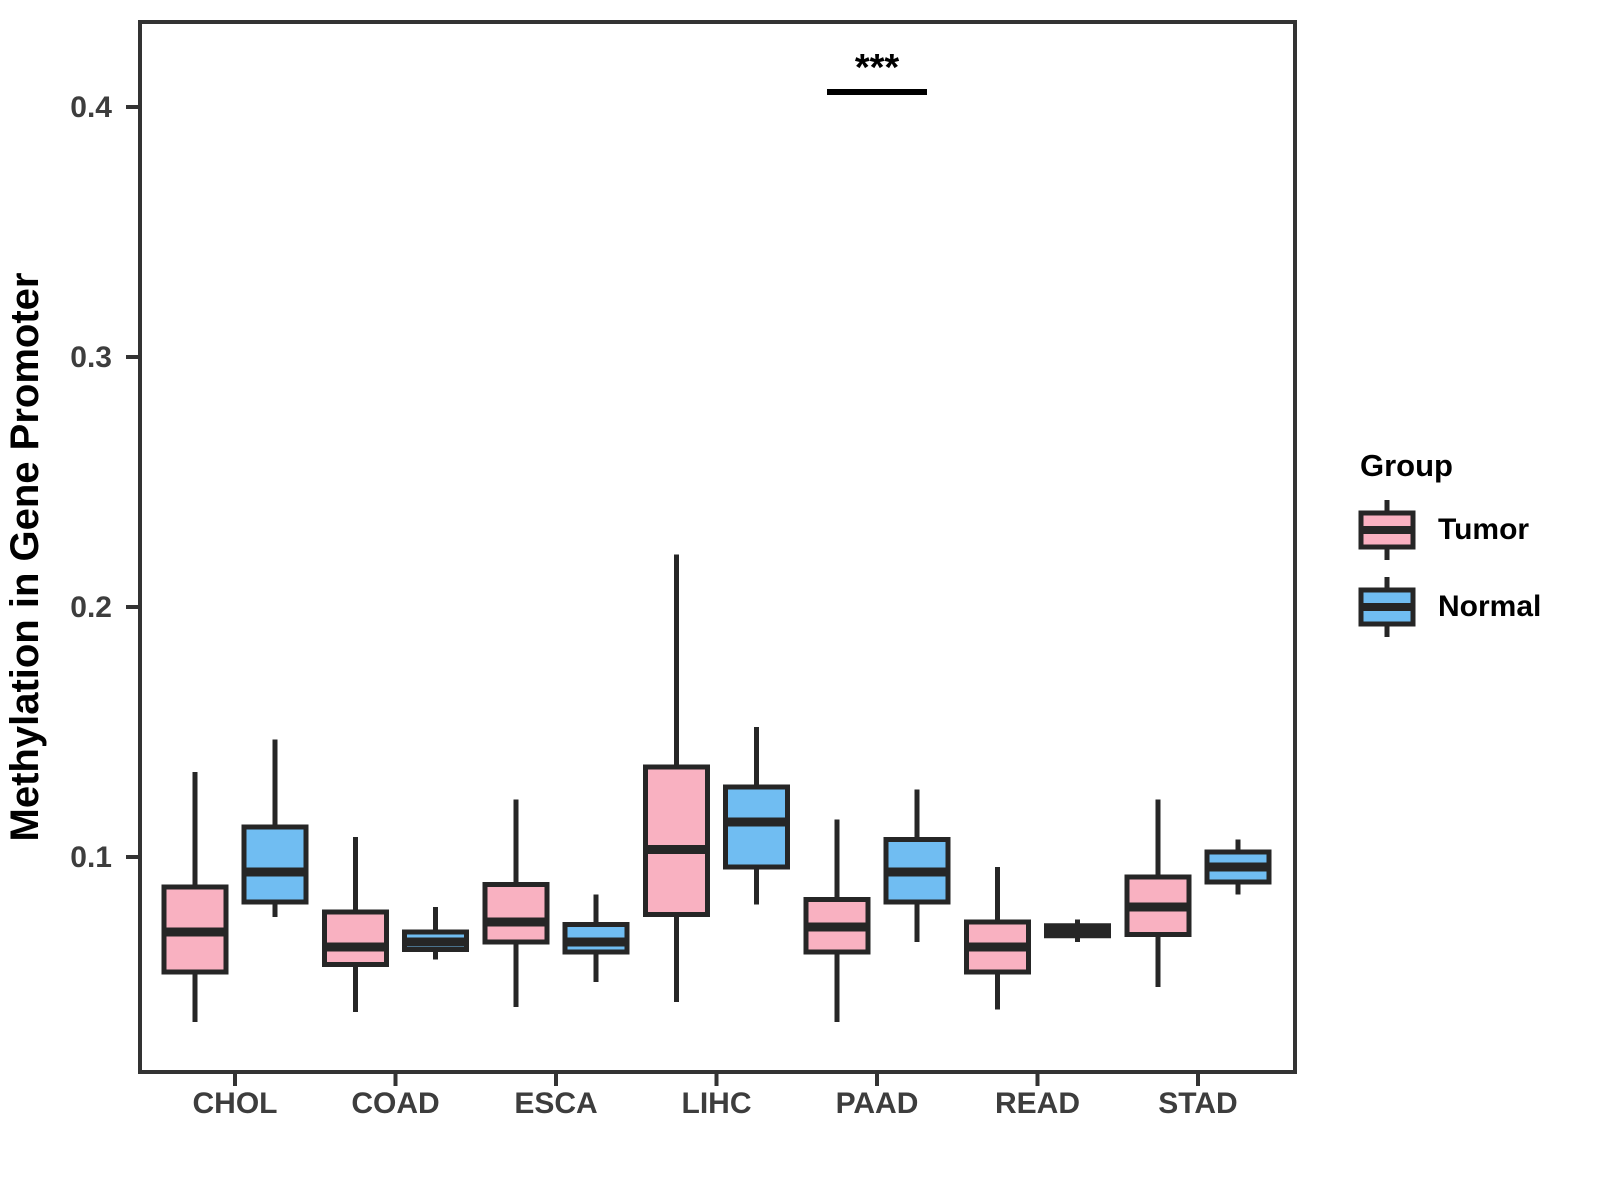 This screenshot has height=1200, width=1600. Describe the element at coordinates (717, 1103) in the screenshot. I see `x-tick-label: LIHC` at that location.